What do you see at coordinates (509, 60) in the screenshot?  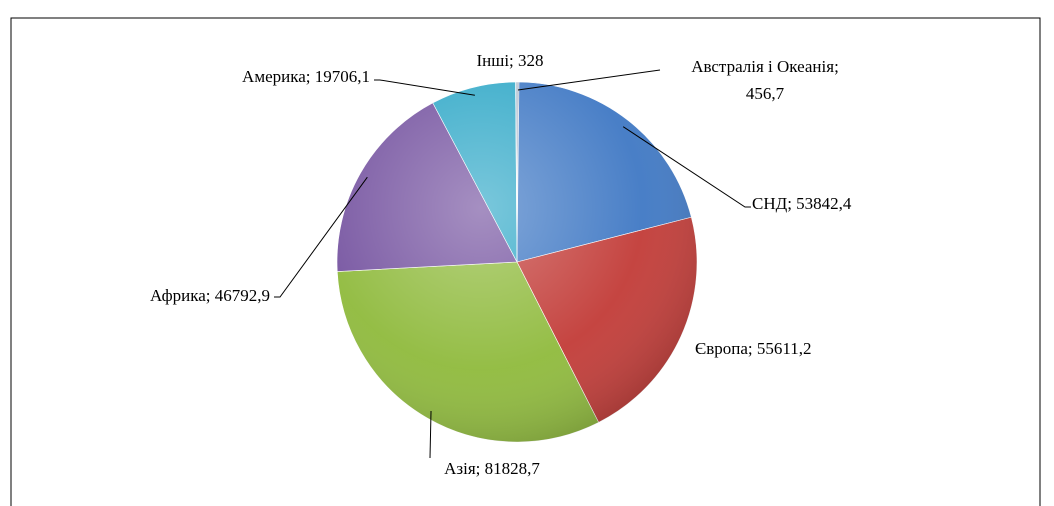 I see `data-label: Інші; 328` at bounding box center [509, 60].